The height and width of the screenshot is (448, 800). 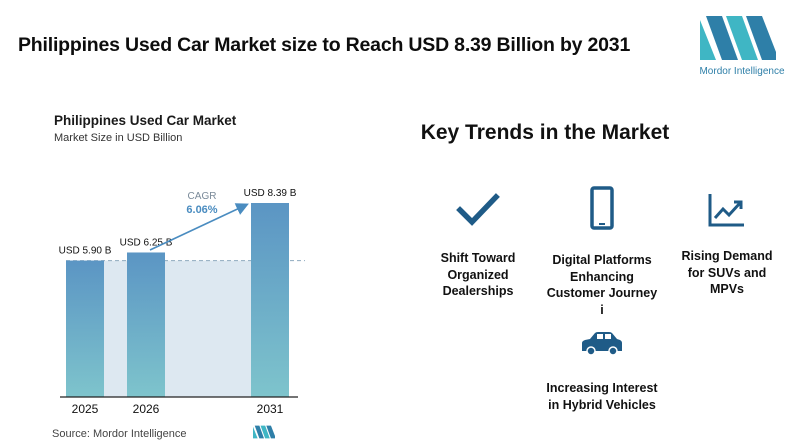 What do you see at coordinates (270, 409) in the screenshot?
I see `x-tick-label: 2031` at bounding box center [270, 409].